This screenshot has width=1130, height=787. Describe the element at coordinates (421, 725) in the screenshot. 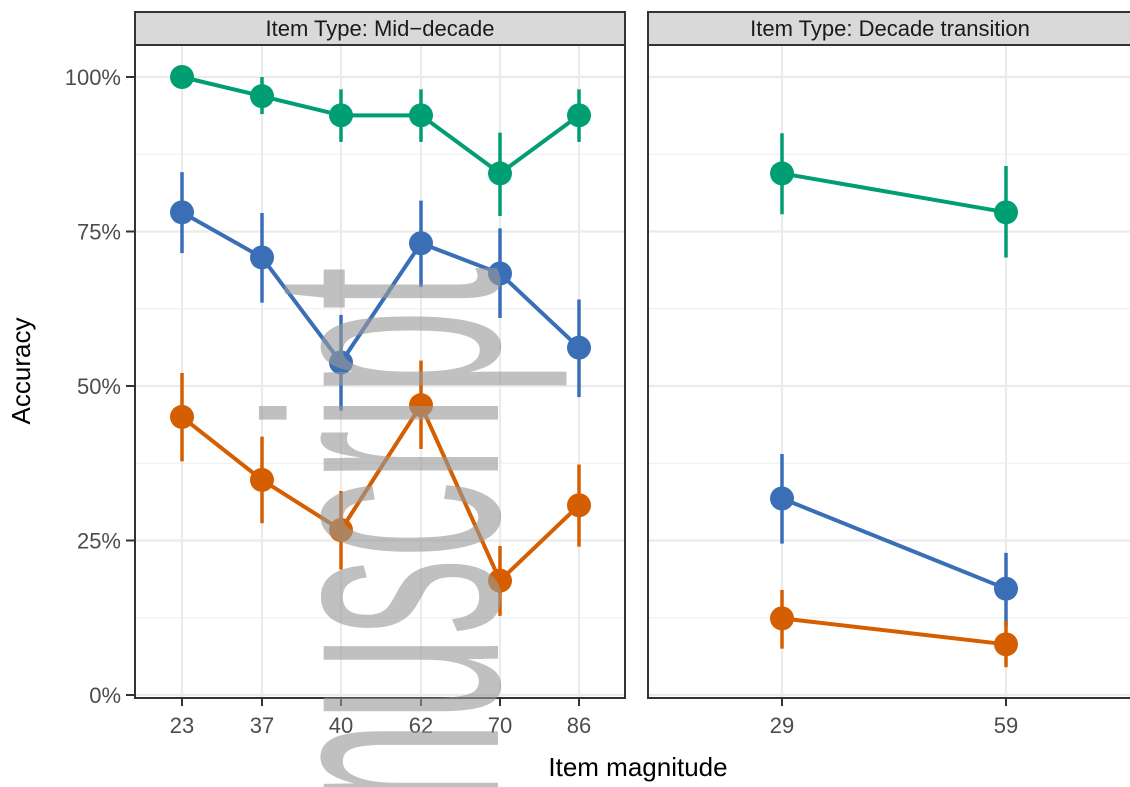

I see `x-tick-label: 62` at that location.